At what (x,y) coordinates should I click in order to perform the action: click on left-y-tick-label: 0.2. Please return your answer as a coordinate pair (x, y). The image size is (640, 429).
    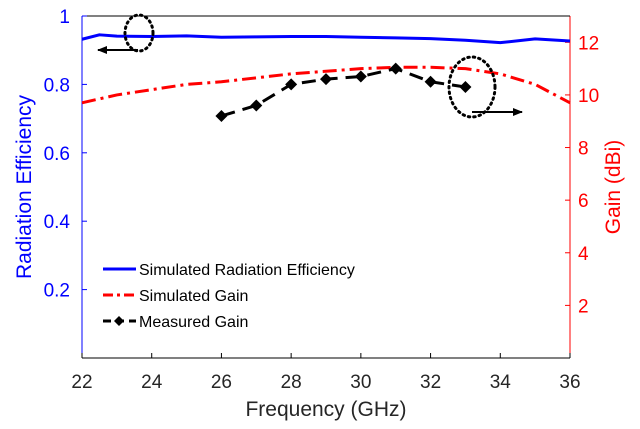
    Looking at the image, I should click on (57, 291).